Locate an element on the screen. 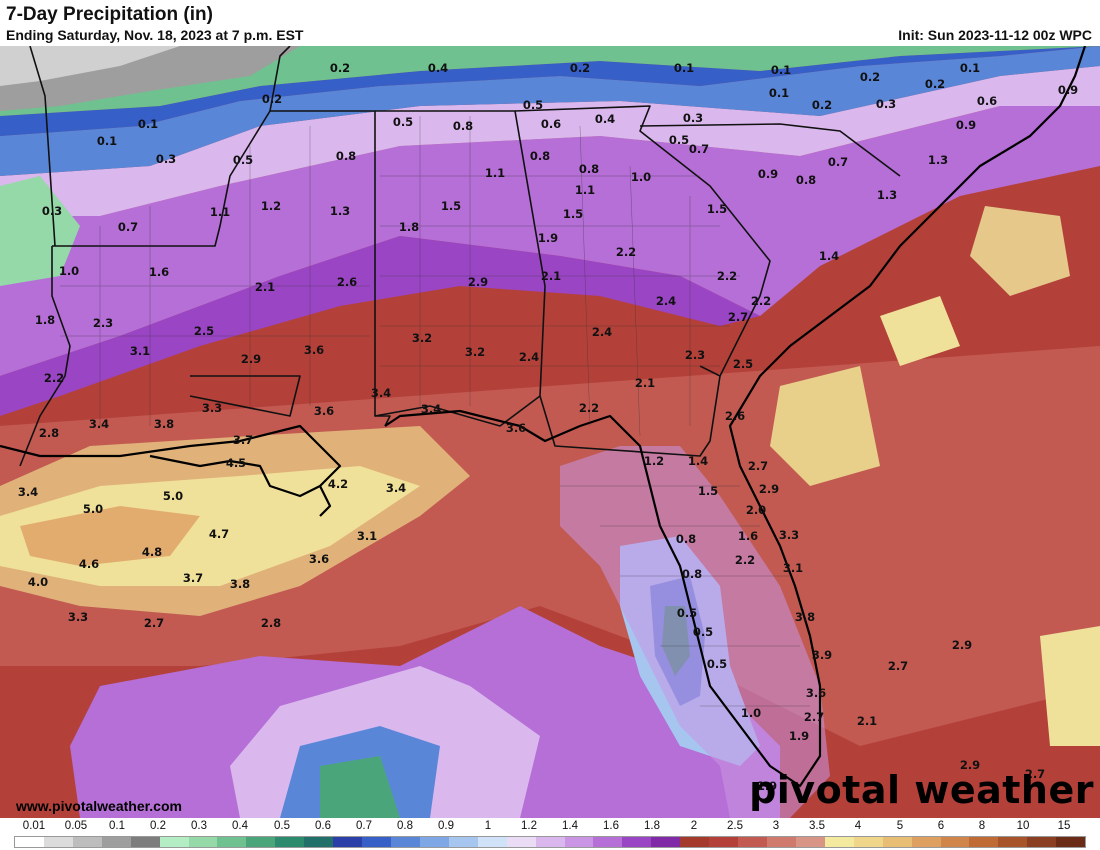 The image size is (1100, 850). precip-value-label: 1.4 is located at coordinates (698, 461).